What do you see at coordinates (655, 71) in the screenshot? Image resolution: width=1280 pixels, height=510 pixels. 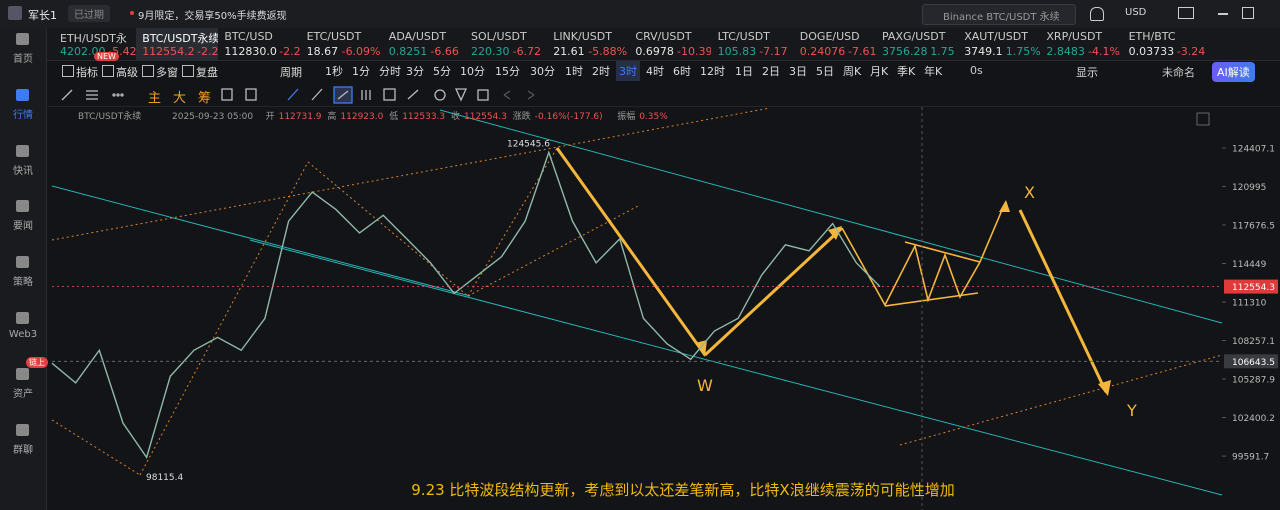 I see `period-button: 4时` at bounding box center [655, 71].